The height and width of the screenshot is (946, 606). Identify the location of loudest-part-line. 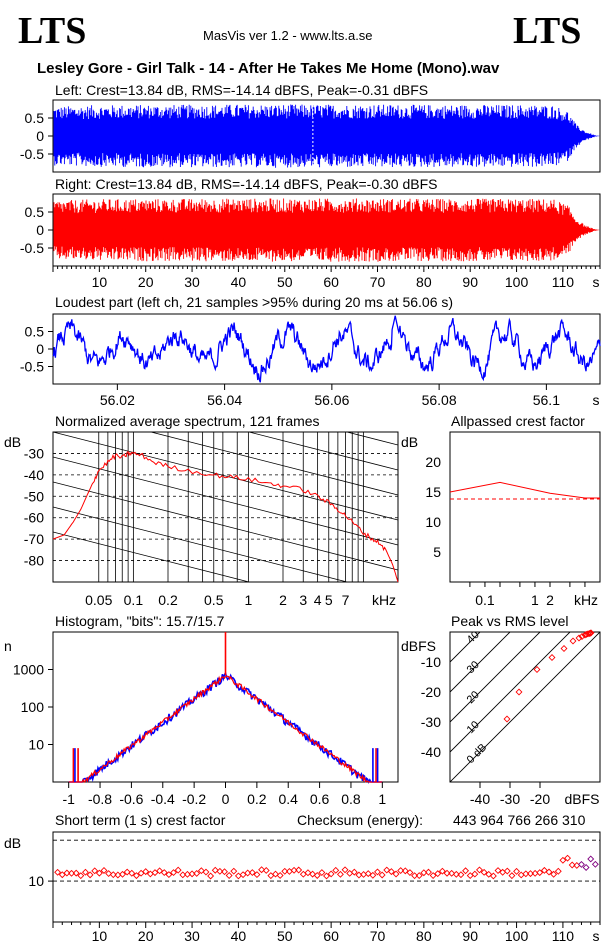
(326, 349).